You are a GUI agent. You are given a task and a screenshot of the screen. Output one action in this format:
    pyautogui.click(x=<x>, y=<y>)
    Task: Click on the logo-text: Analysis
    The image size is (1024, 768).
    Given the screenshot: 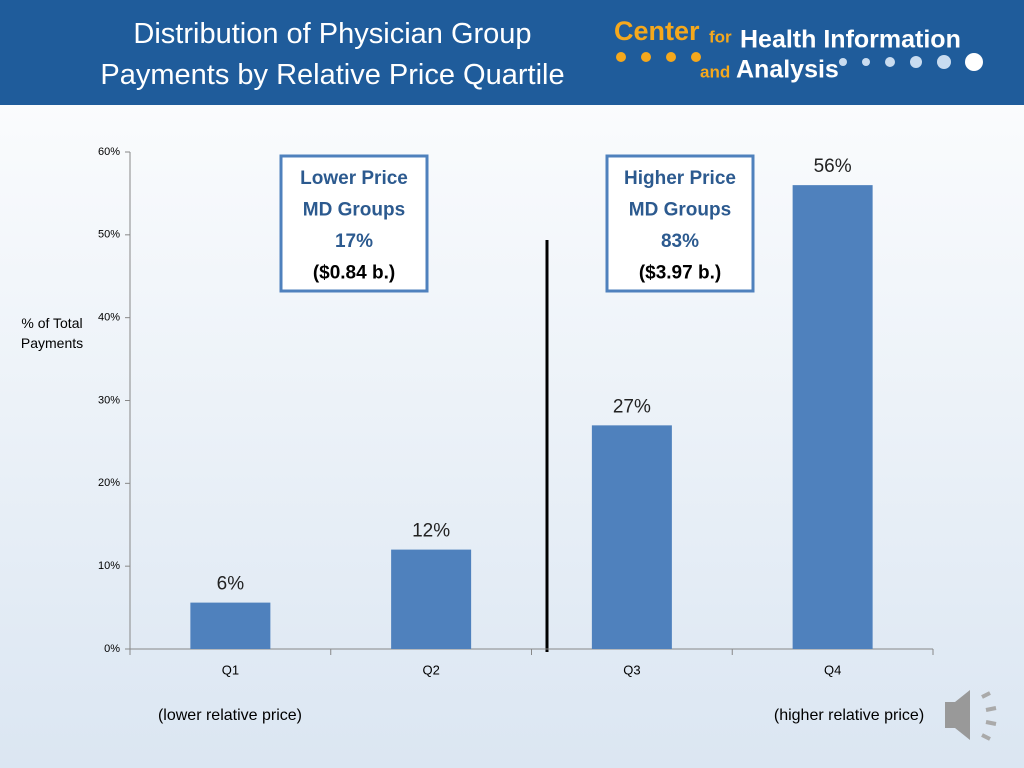 What is the action you would take?
    pyautogui.click(x=787, y=70)
    